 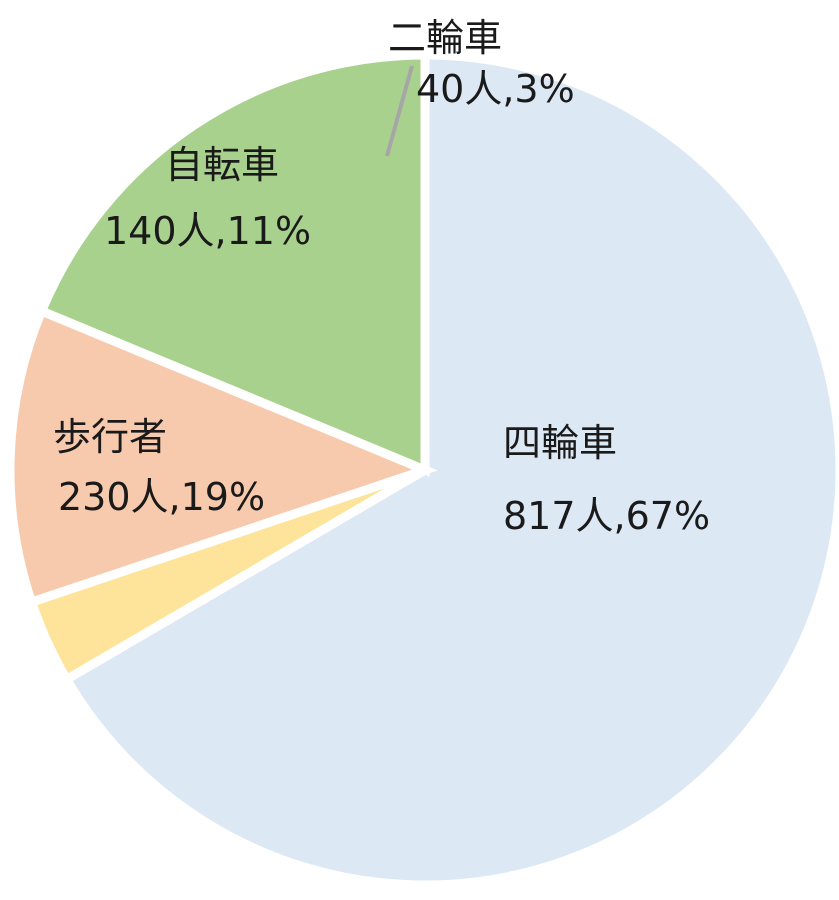 What do you see at coordinates (161, 497) in the screenshot?
I see `data-label-pedestrian: 230人,19%` at bounding box center [161, 497].